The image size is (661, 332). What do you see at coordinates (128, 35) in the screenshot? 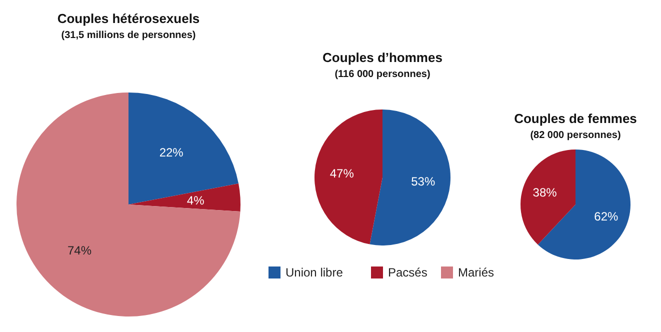
I see `chart-subtitle: (31,5 millions de personnes)` at bounding box center [128, 35].